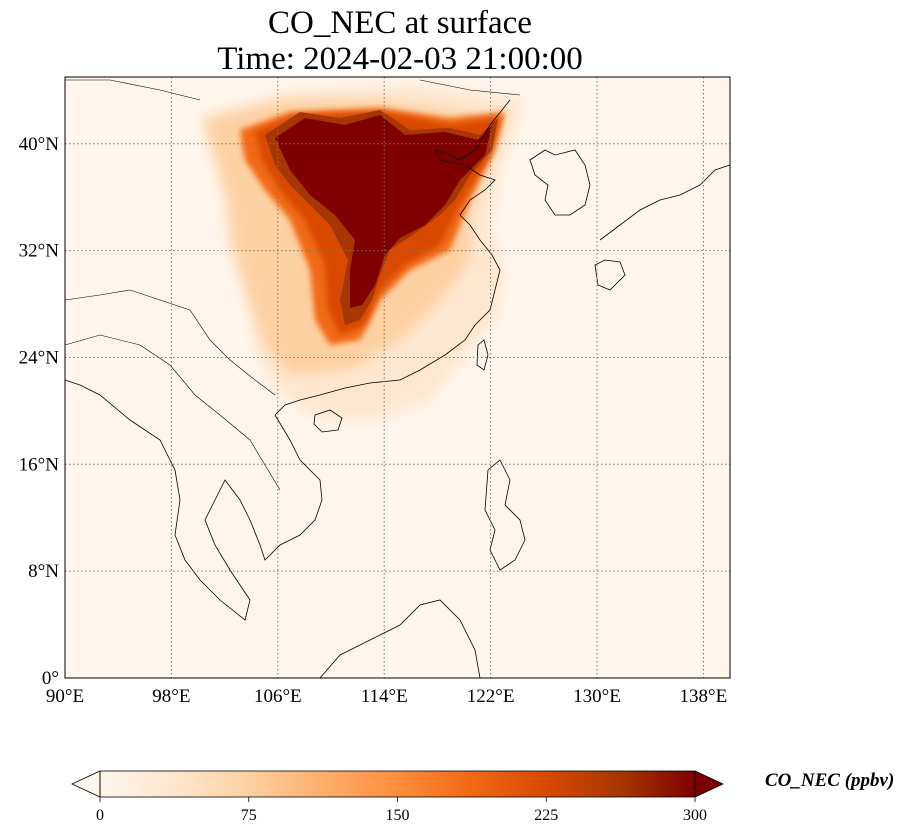 This screenshot has height=836, width=920. What do you see at coordinates (400, 638) in the screenshot?
I see `borneo-coast` at bounding box center [400, 638].